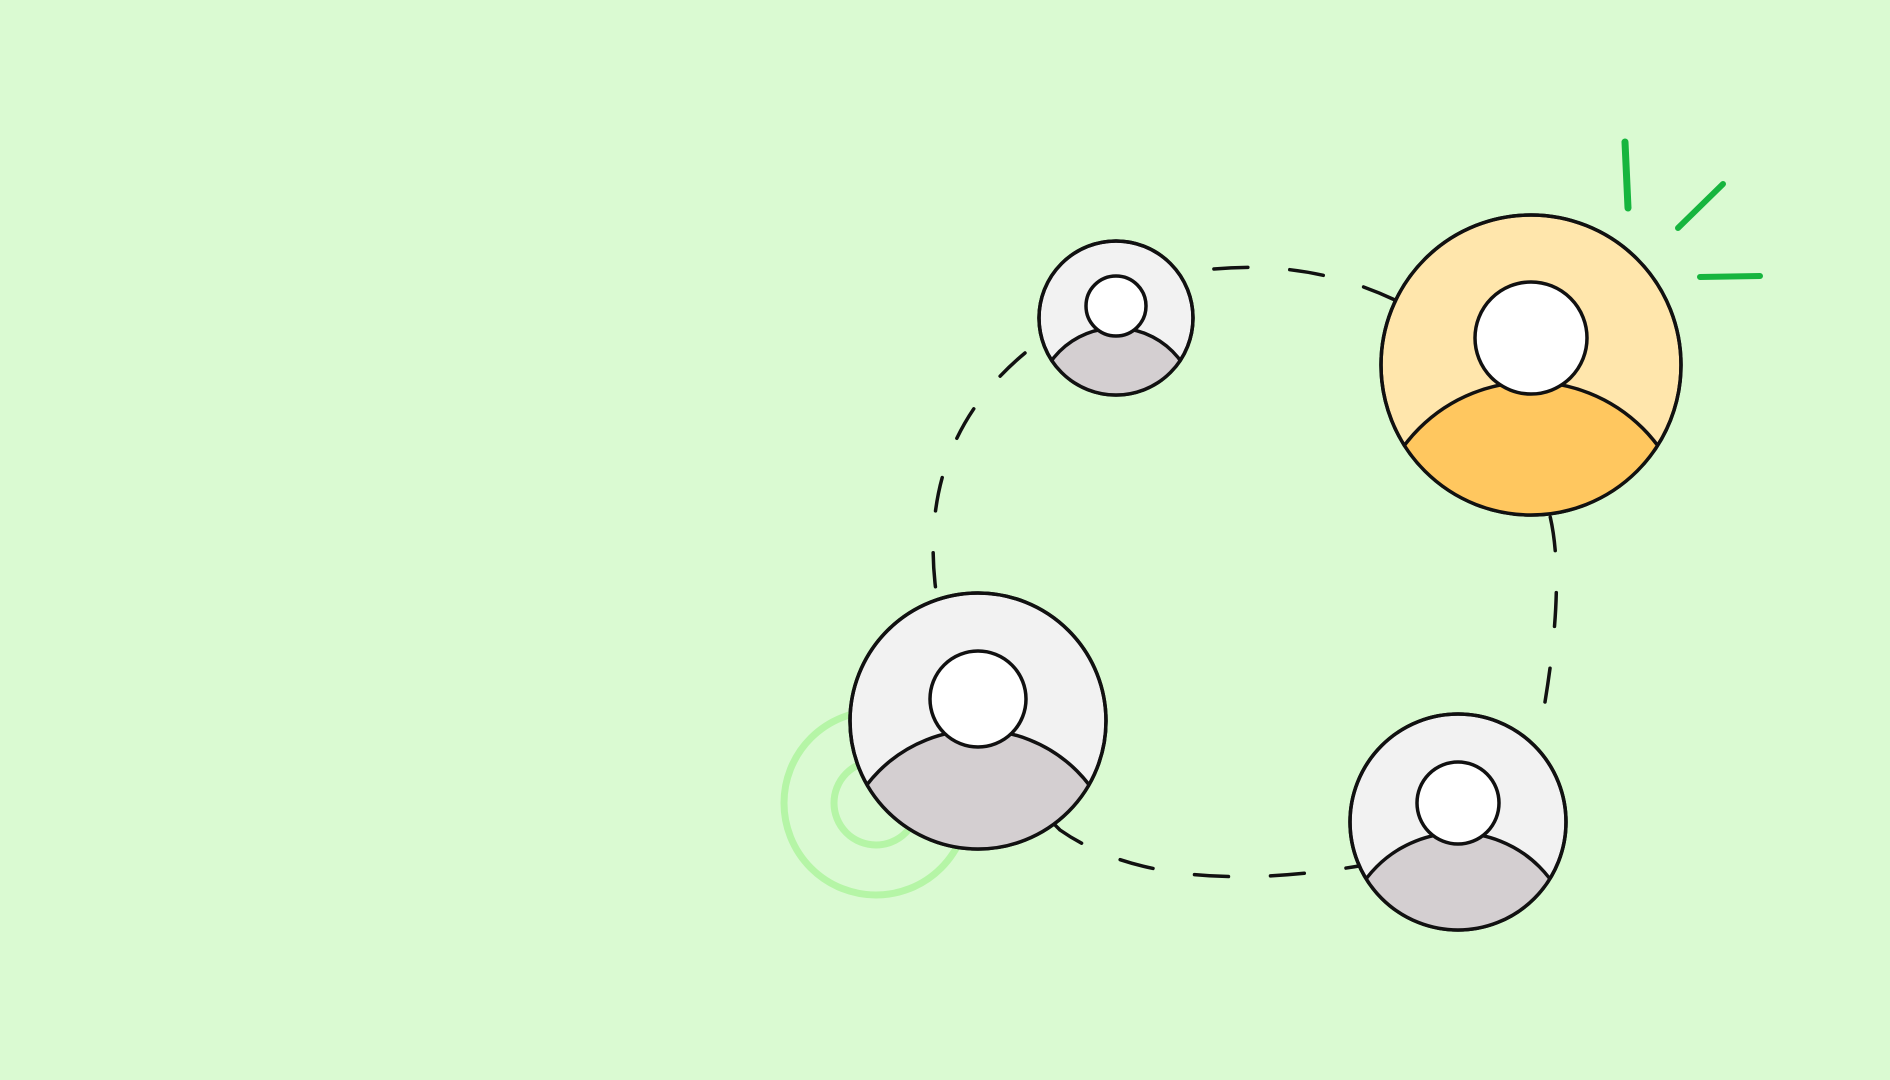 This screenshot has height=1080, width=1890. What do you see at coordinates (1458, 887) in the screenshot?
I see `avatar-bottom-right` at bounding box center [1458, 887].